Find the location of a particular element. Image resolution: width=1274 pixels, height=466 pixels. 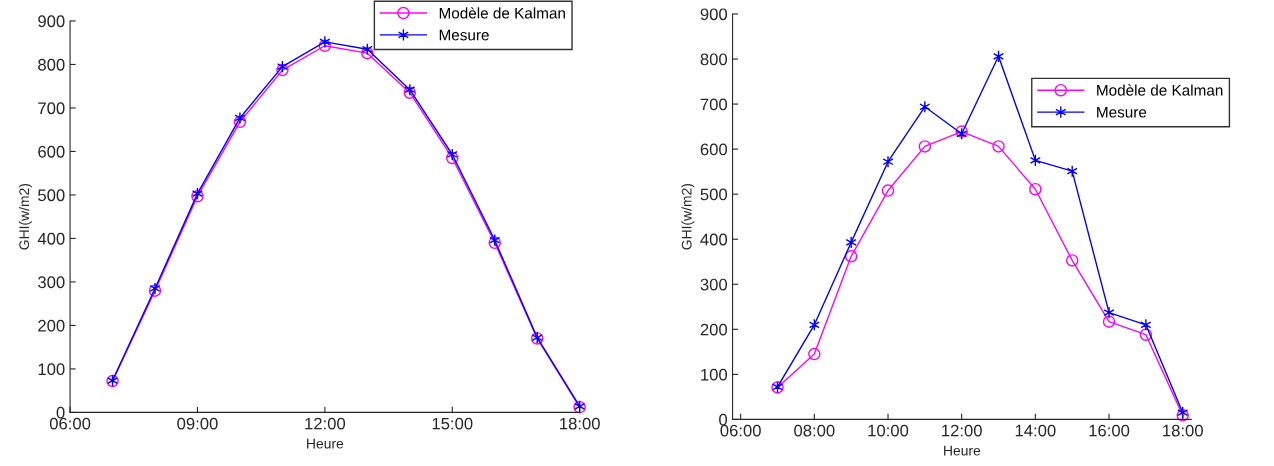

x-tick-label: 14:00 is located at coordinates (1035, 430).